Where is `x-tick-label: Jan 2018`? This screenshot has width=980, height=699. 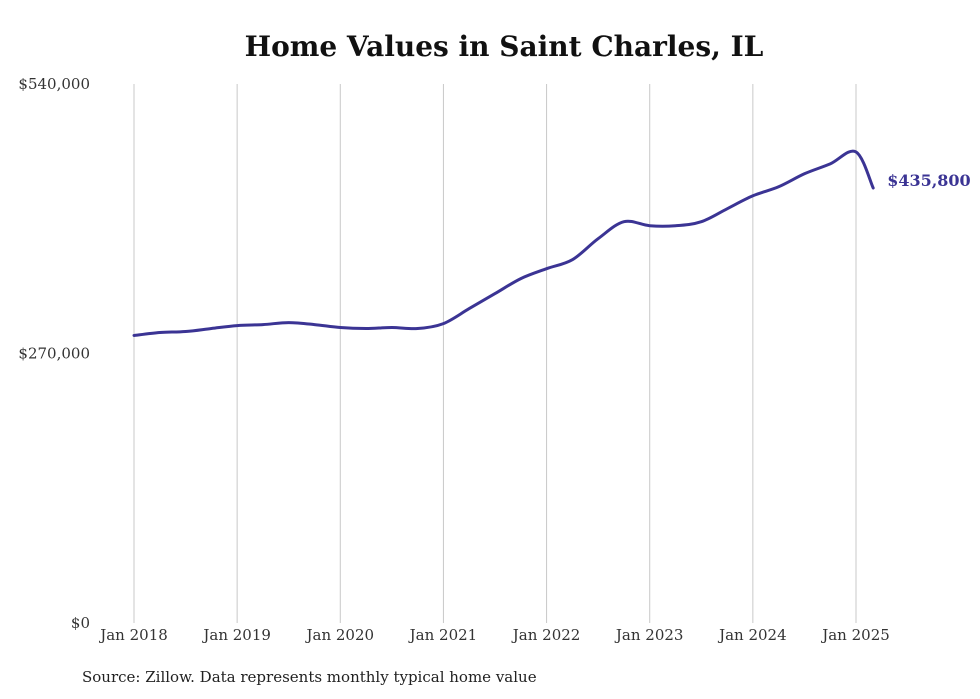
x-tick-label: Jan 2018 is located at coordinates (133, 635).